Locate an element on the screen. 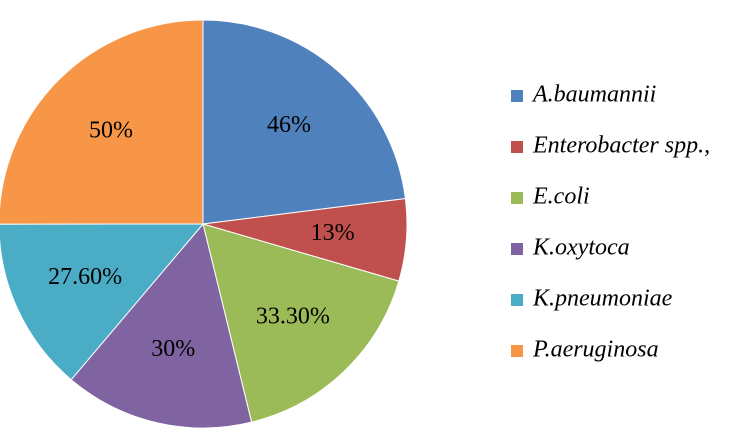 The image size is (744, 448). pie-slice-p-aeruginosa is located at coordinates (102, 122).